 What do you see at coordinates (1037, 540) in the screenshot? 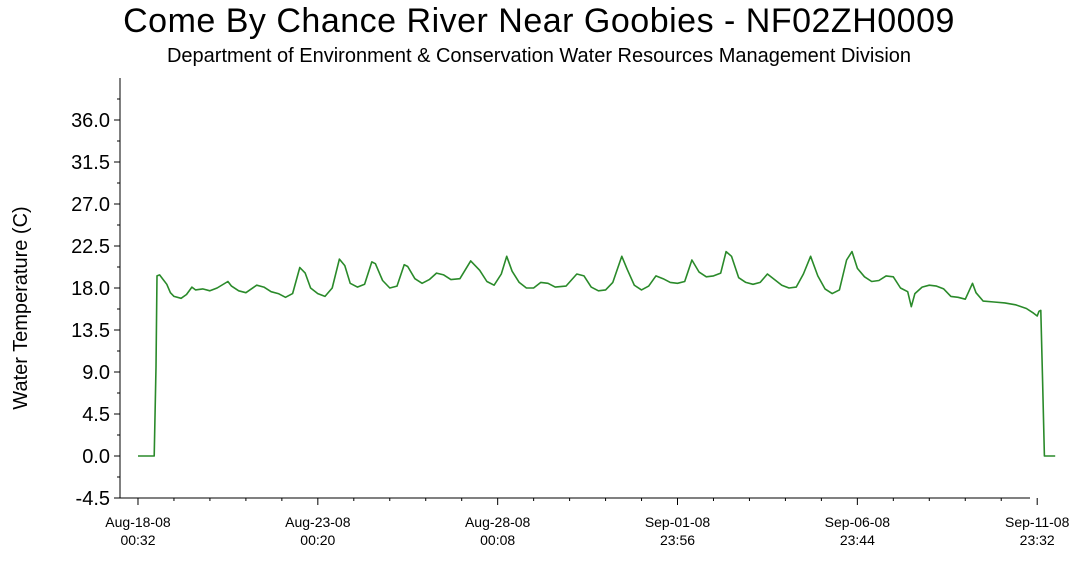
I see `x-tick-label-time: 23:32` at bounding box center [1037, 540].